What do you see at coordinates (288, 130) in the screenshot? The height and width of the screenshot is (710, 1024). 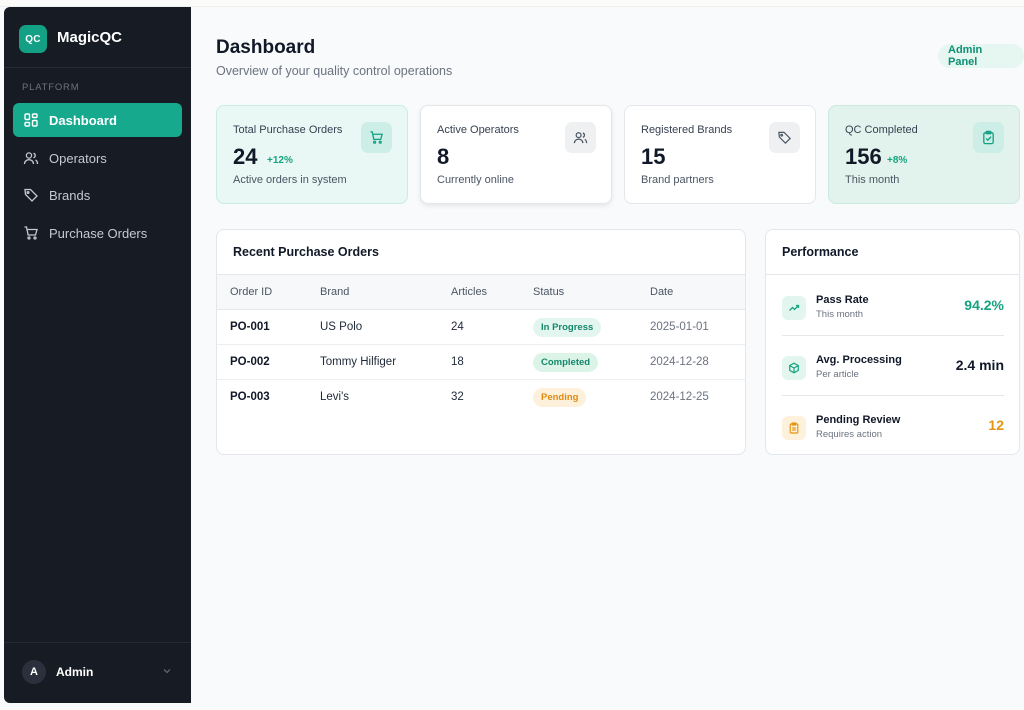 I see `stat-label: Total Purchase Orders` at bounding box center [288, 130].